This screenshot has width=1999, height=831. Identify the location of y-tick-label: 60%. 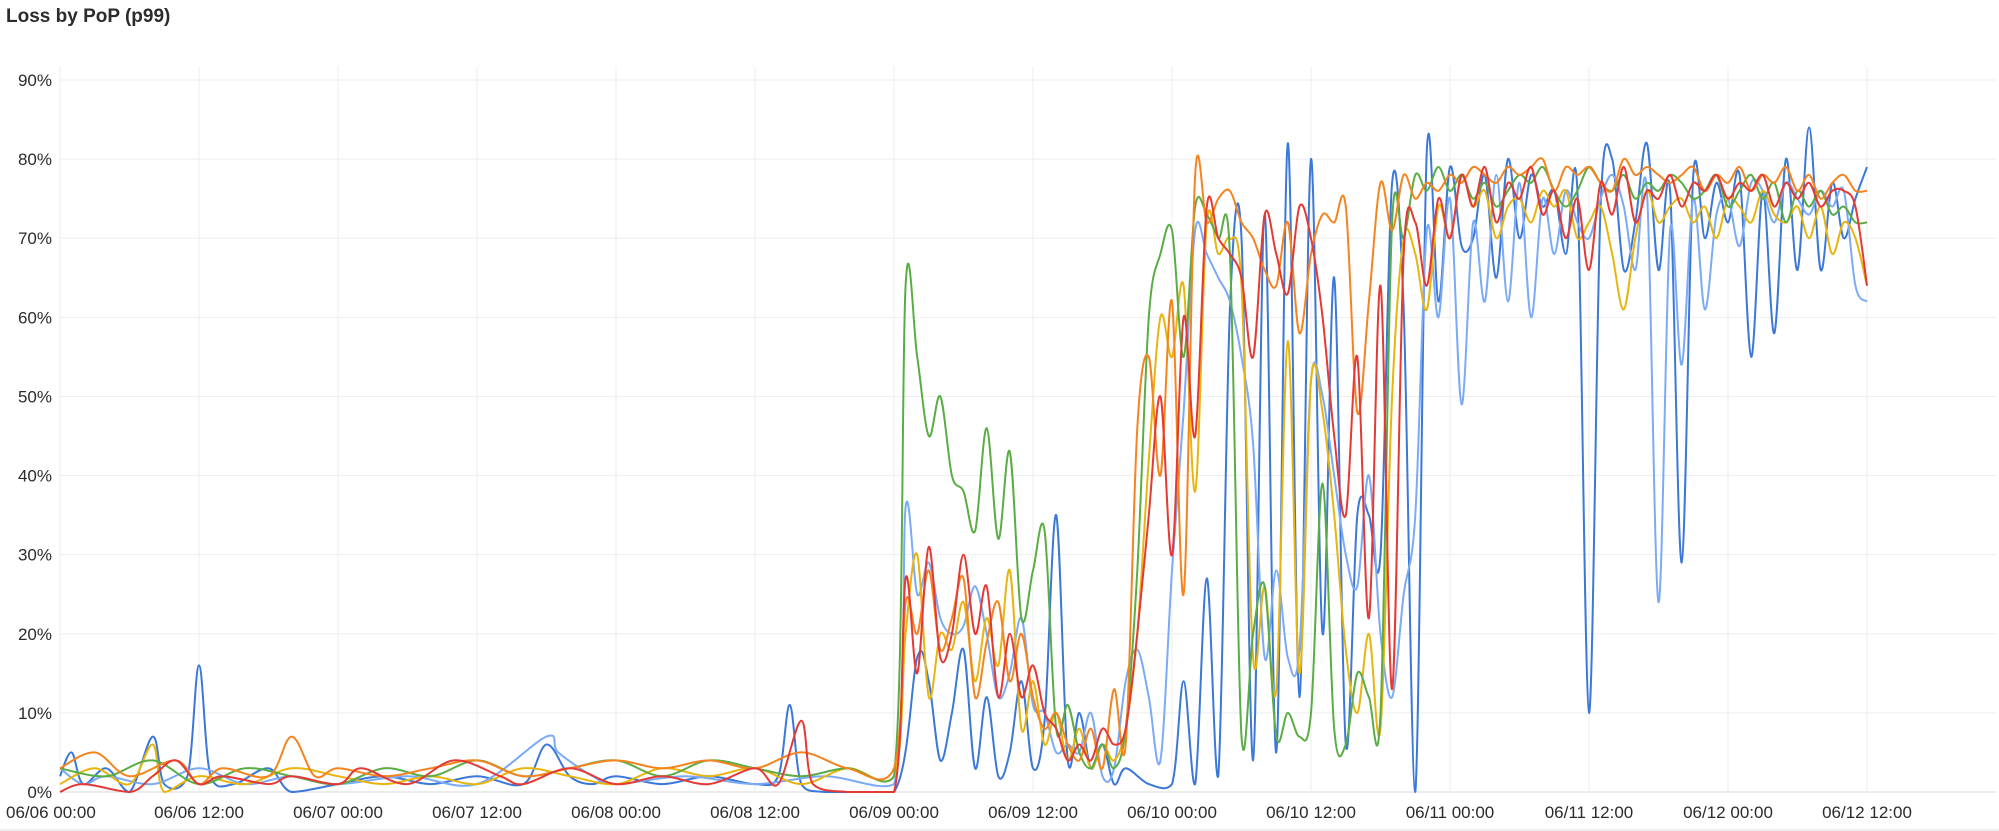
(35, 317).